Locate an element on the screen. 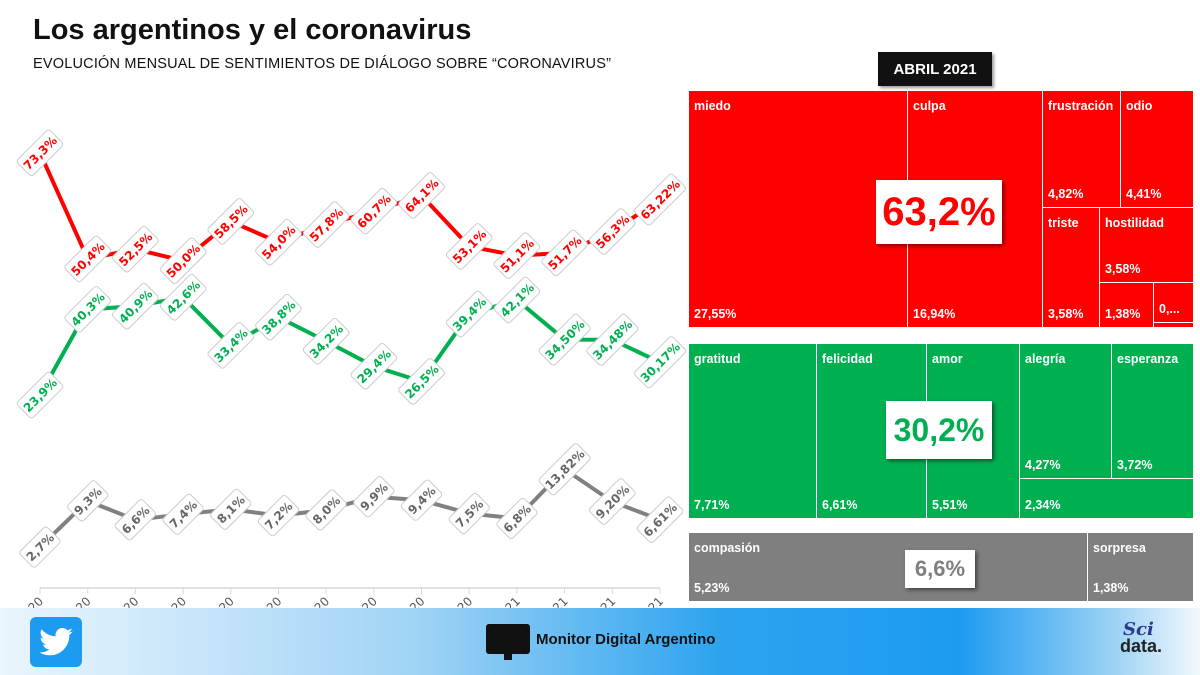 The image size is (1200, 675). data-label: 8,1% is located at coordinates (231, 509).